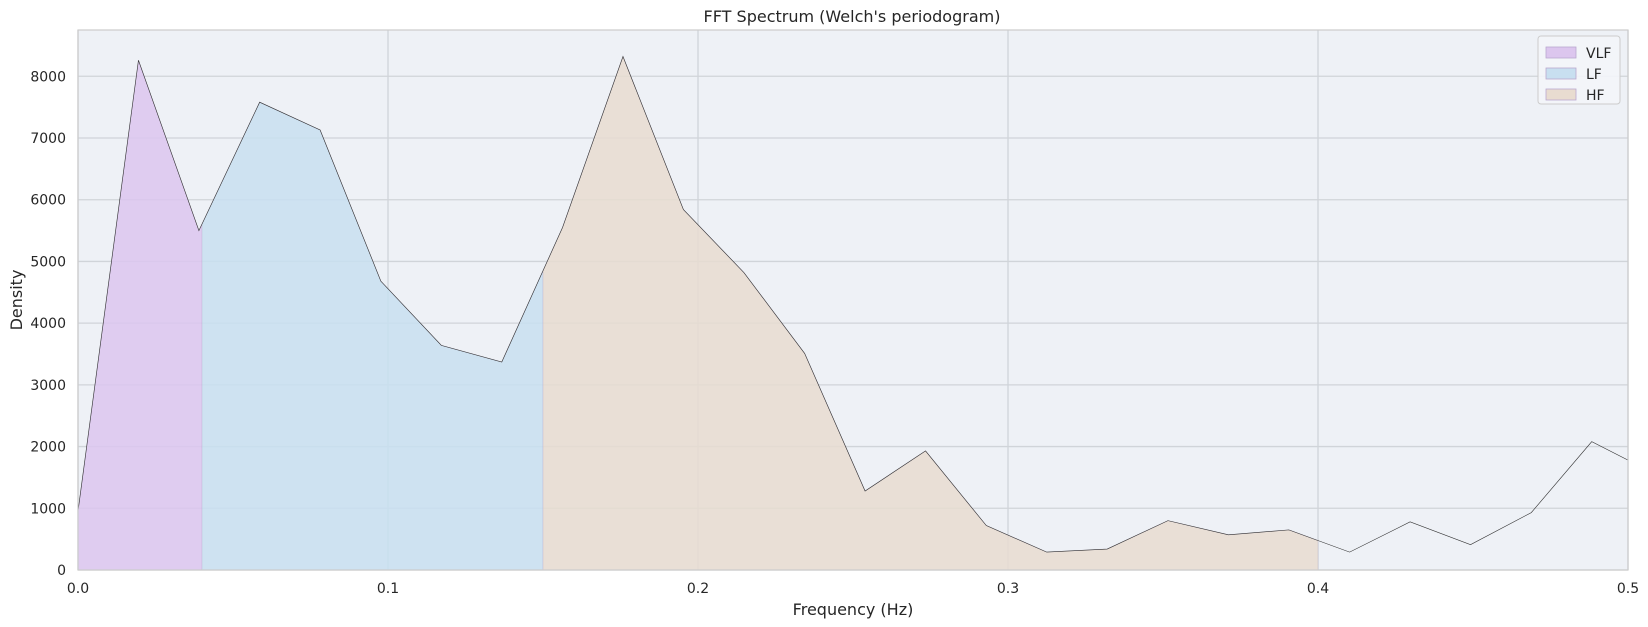 This screenshot has height=627, width=1648. Describe the element at coordinates (48, 386) in the screenshot. I see `y-tick-label: 3000` at that location.